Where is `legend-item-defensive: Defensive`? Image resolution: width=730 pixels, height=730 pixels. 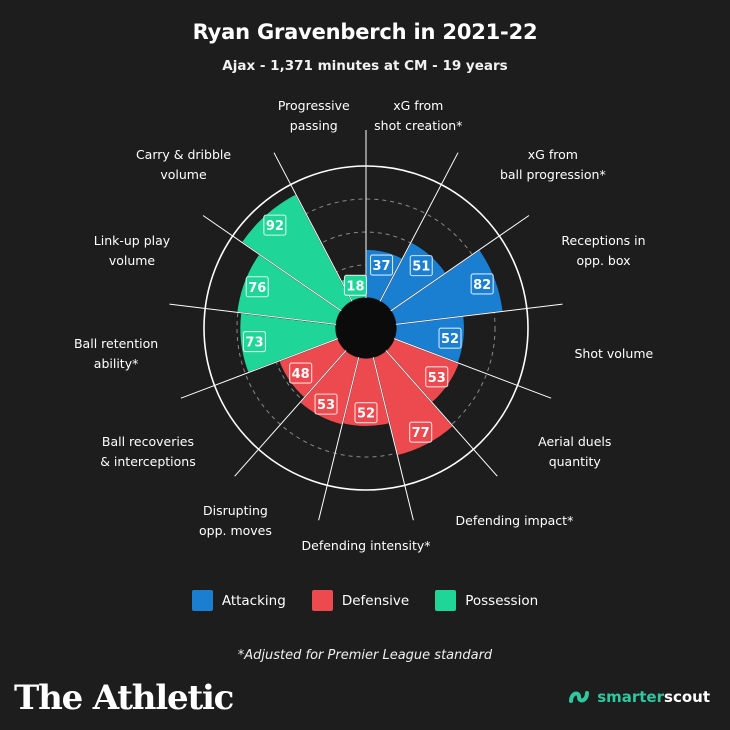
legend-item-defensive: Defensive is located at coordinates (360, 600).